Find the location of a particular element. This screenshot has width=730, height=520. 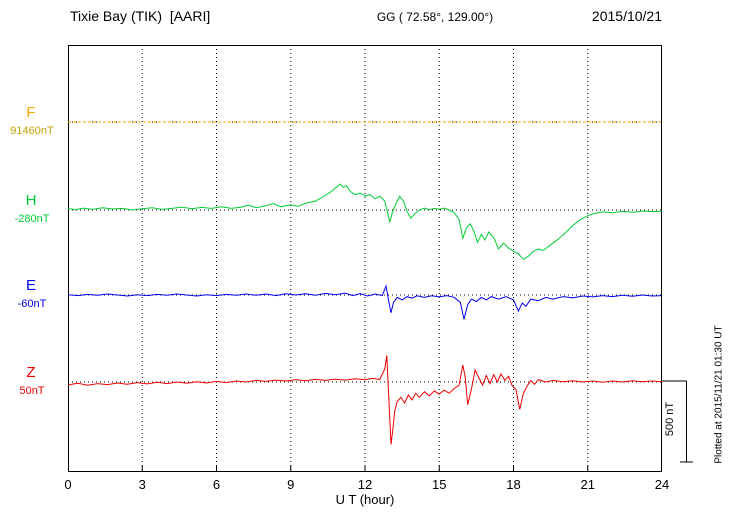

x-axis-label: U T (hour) is located at coordinates (365, 499).